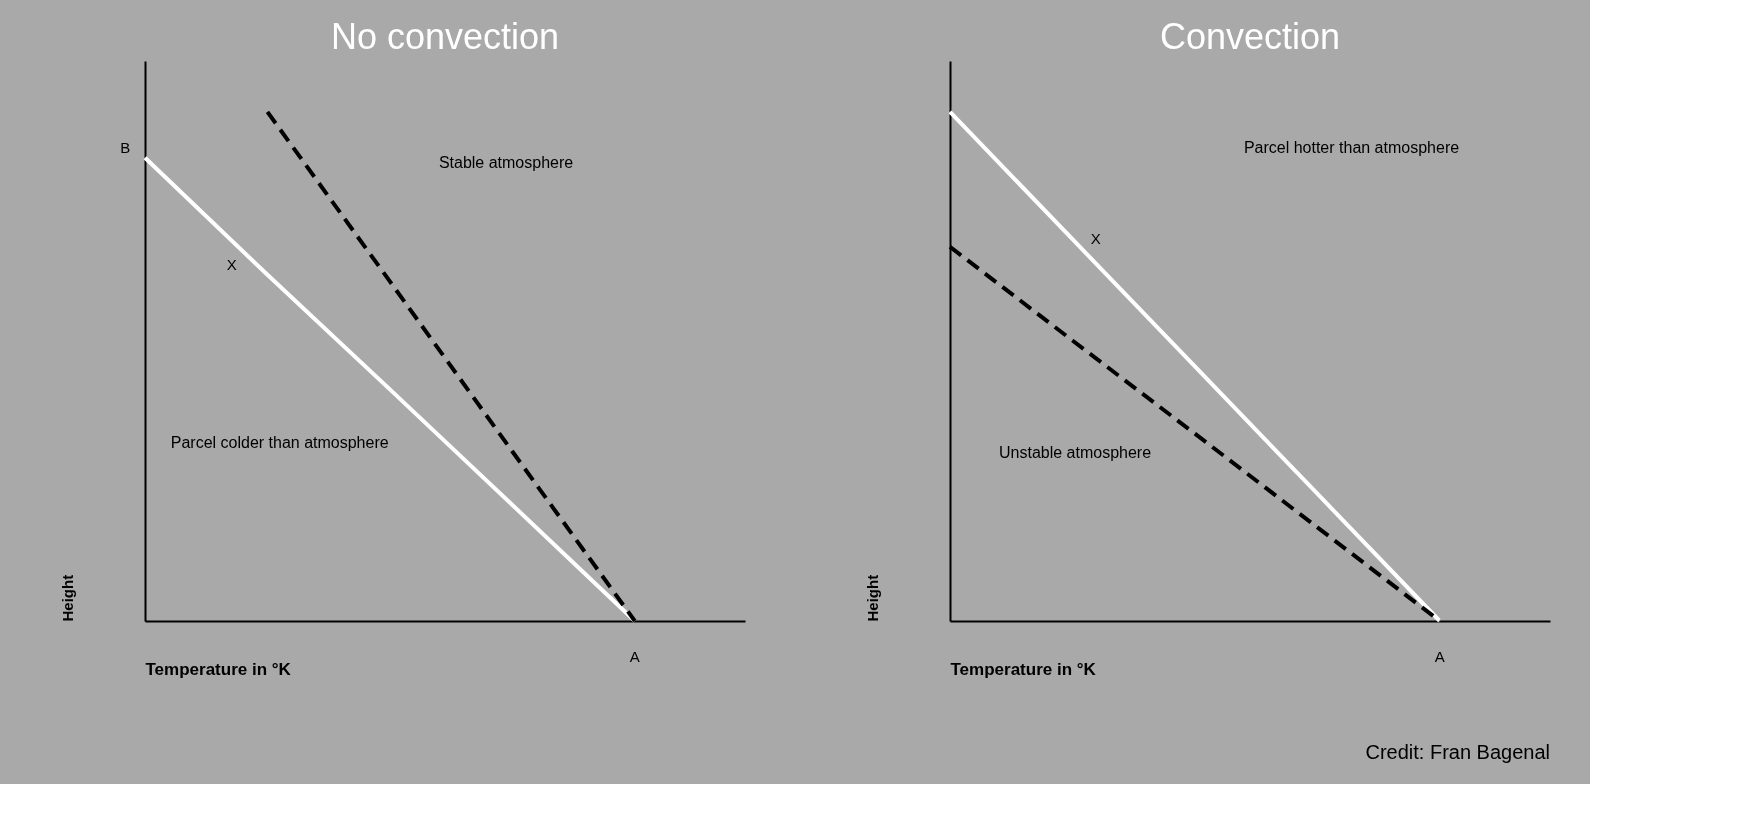 Image resolution: width=1752 pixels, height=837 pixels. What do you see at coordinates (125, 147) in the screenshot?
I see `text: B` at bounding box center [125, 147].